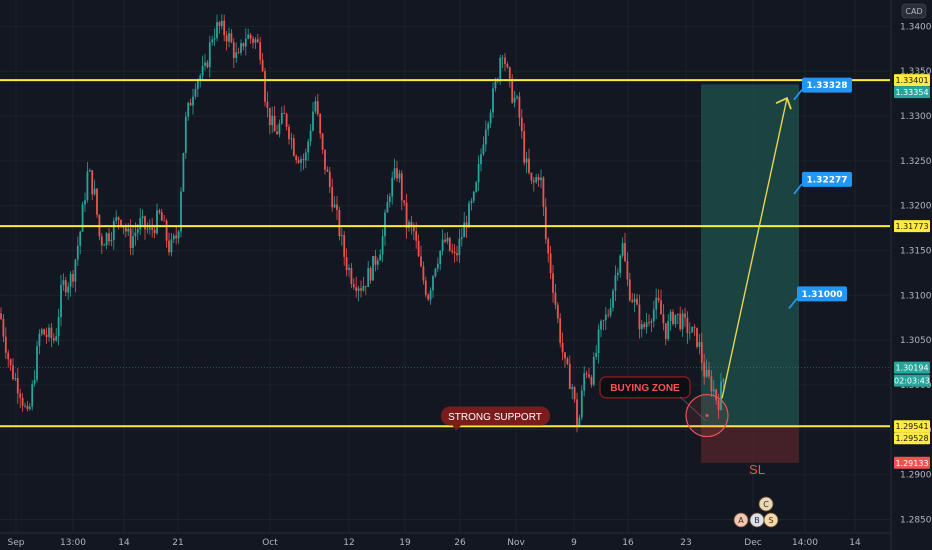 The width and height of the screenshot is (932, 550). I want to click on callout-label: 1.32277, so click(827, 180).